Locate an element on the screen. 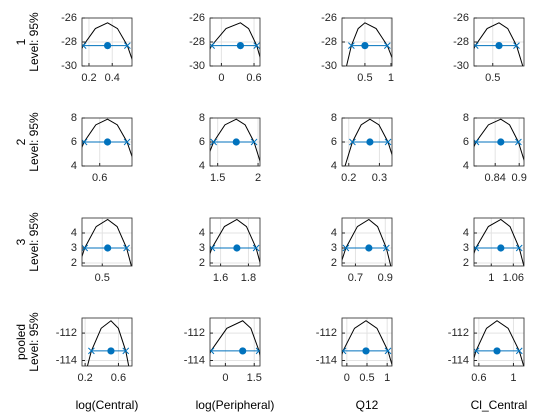 The image size is (560, 420). x-tick-label: 1.6 is located at coordinates (220, 278).